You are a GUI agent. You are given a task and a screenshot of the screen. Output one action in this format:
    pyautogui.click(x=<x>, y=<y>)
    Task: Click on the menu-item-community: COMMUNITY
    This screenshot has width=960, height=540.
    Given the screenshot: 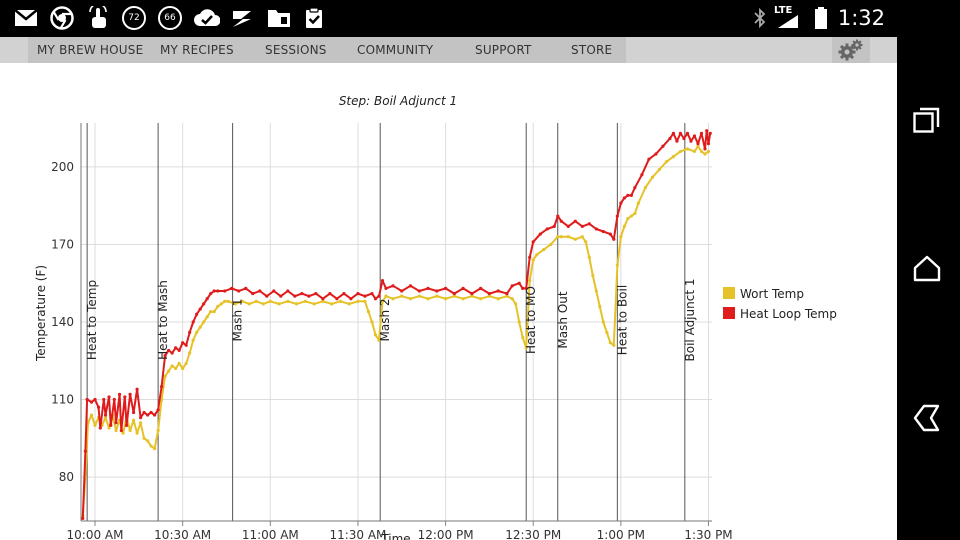 What is the action you would take?
    pyautogui.click(x=395, y=50)
    